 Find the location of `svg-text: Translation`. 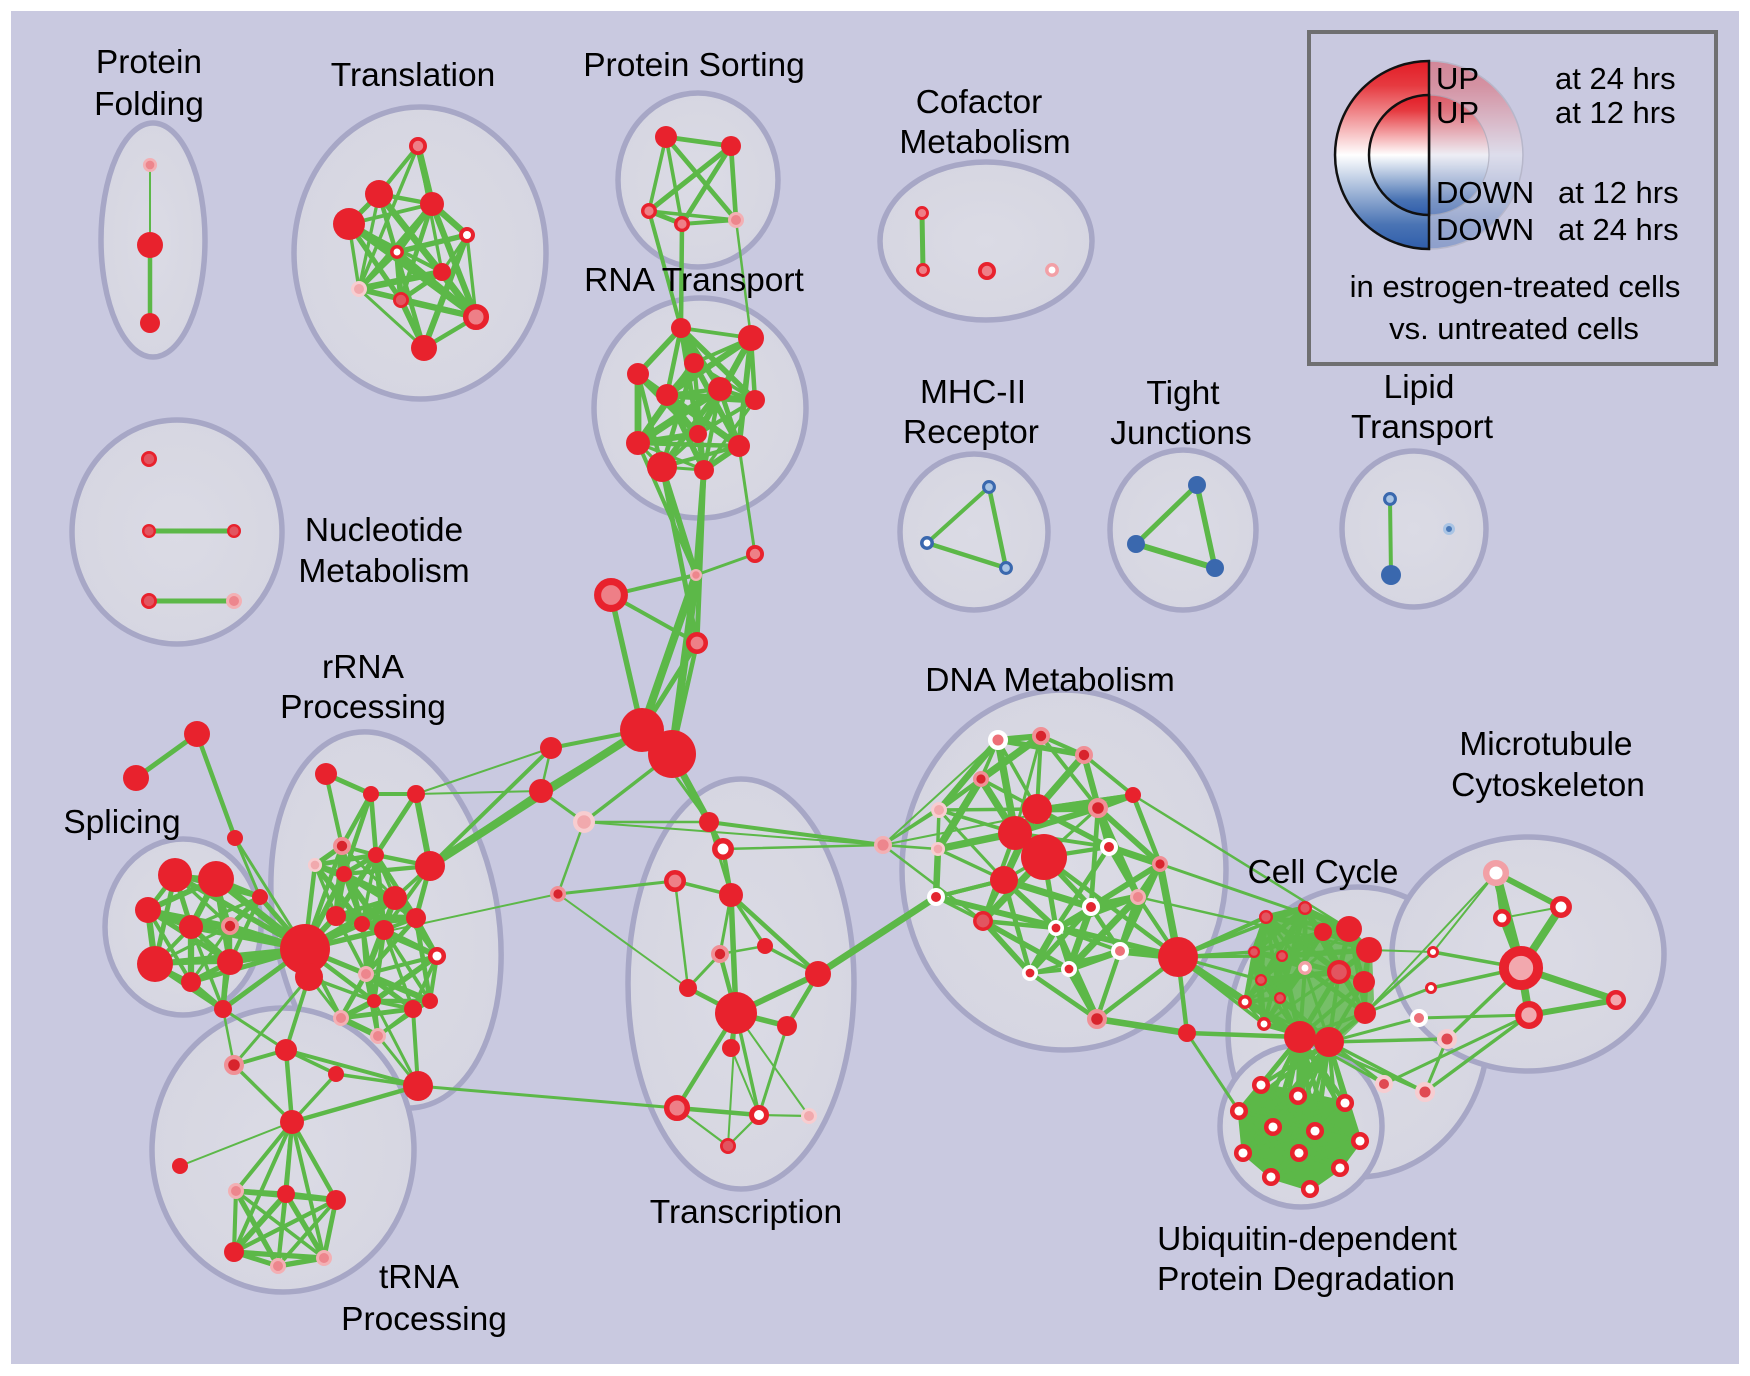

svg-text: Translation is located at coordinates (413, 75).